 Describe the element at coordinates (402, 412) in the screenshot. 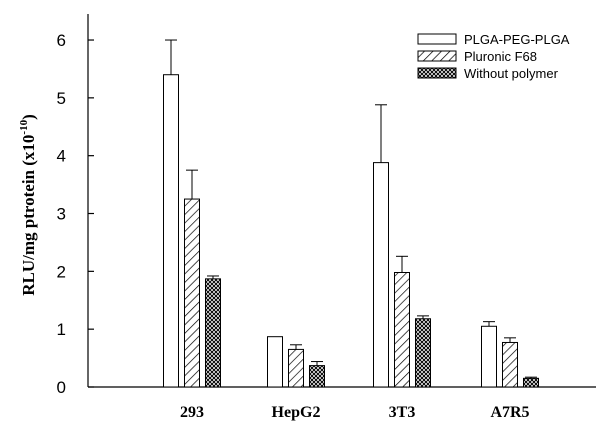

I see `x-tick-label: 3T3` at that location.